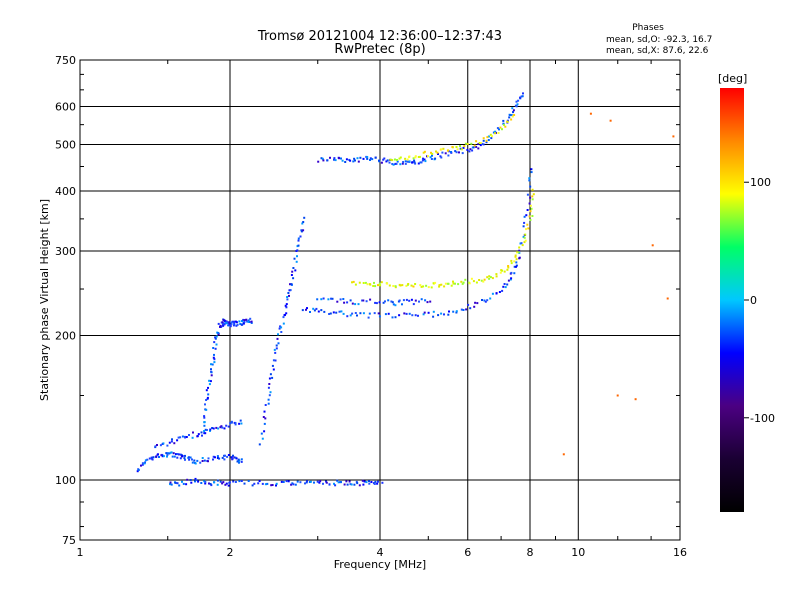  Describe the element at coordinates (65, 336) in the screenshot. I see `y-tick-label: 200` at that location.